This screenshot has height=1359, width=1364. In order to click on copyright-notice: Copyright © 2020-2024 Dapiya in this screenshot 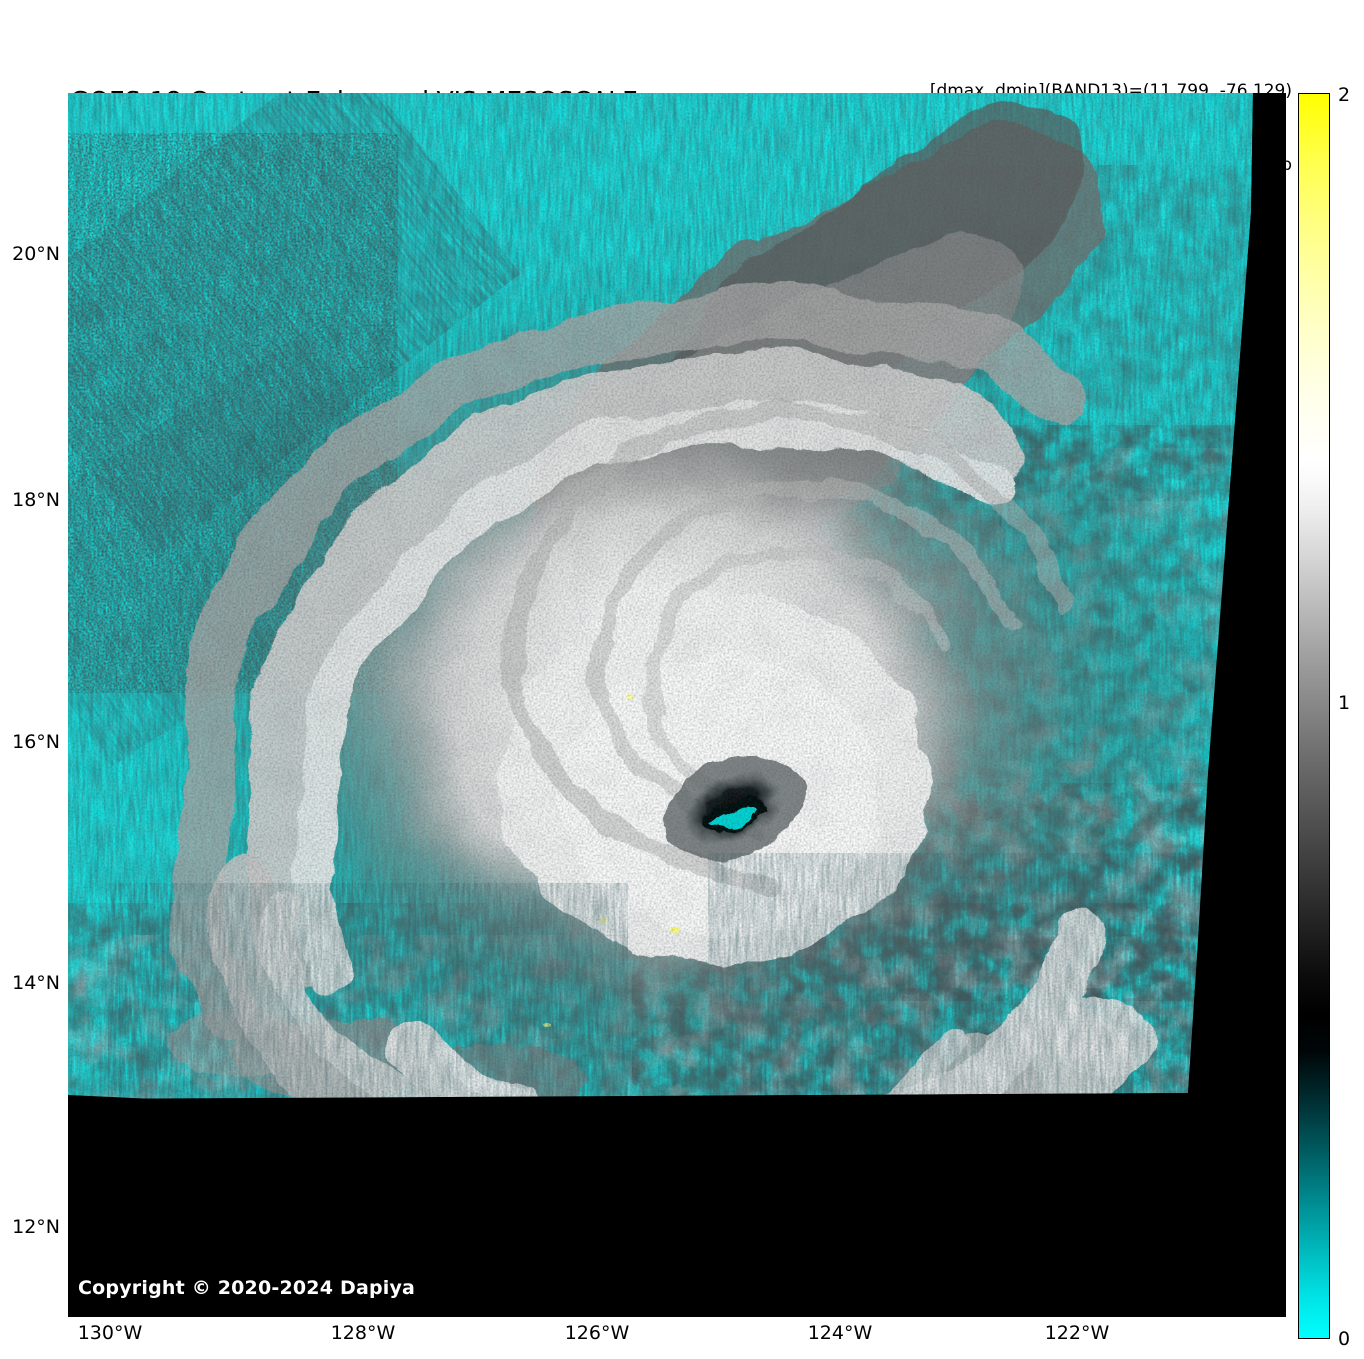, I will do `click(247, 1288)`.